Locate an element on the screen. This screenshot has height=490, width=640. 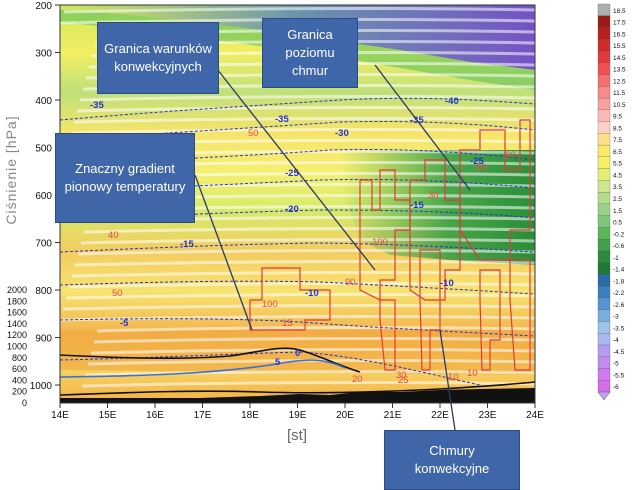
temperature-contour-label: -40 is located at coordinates (452, 101).